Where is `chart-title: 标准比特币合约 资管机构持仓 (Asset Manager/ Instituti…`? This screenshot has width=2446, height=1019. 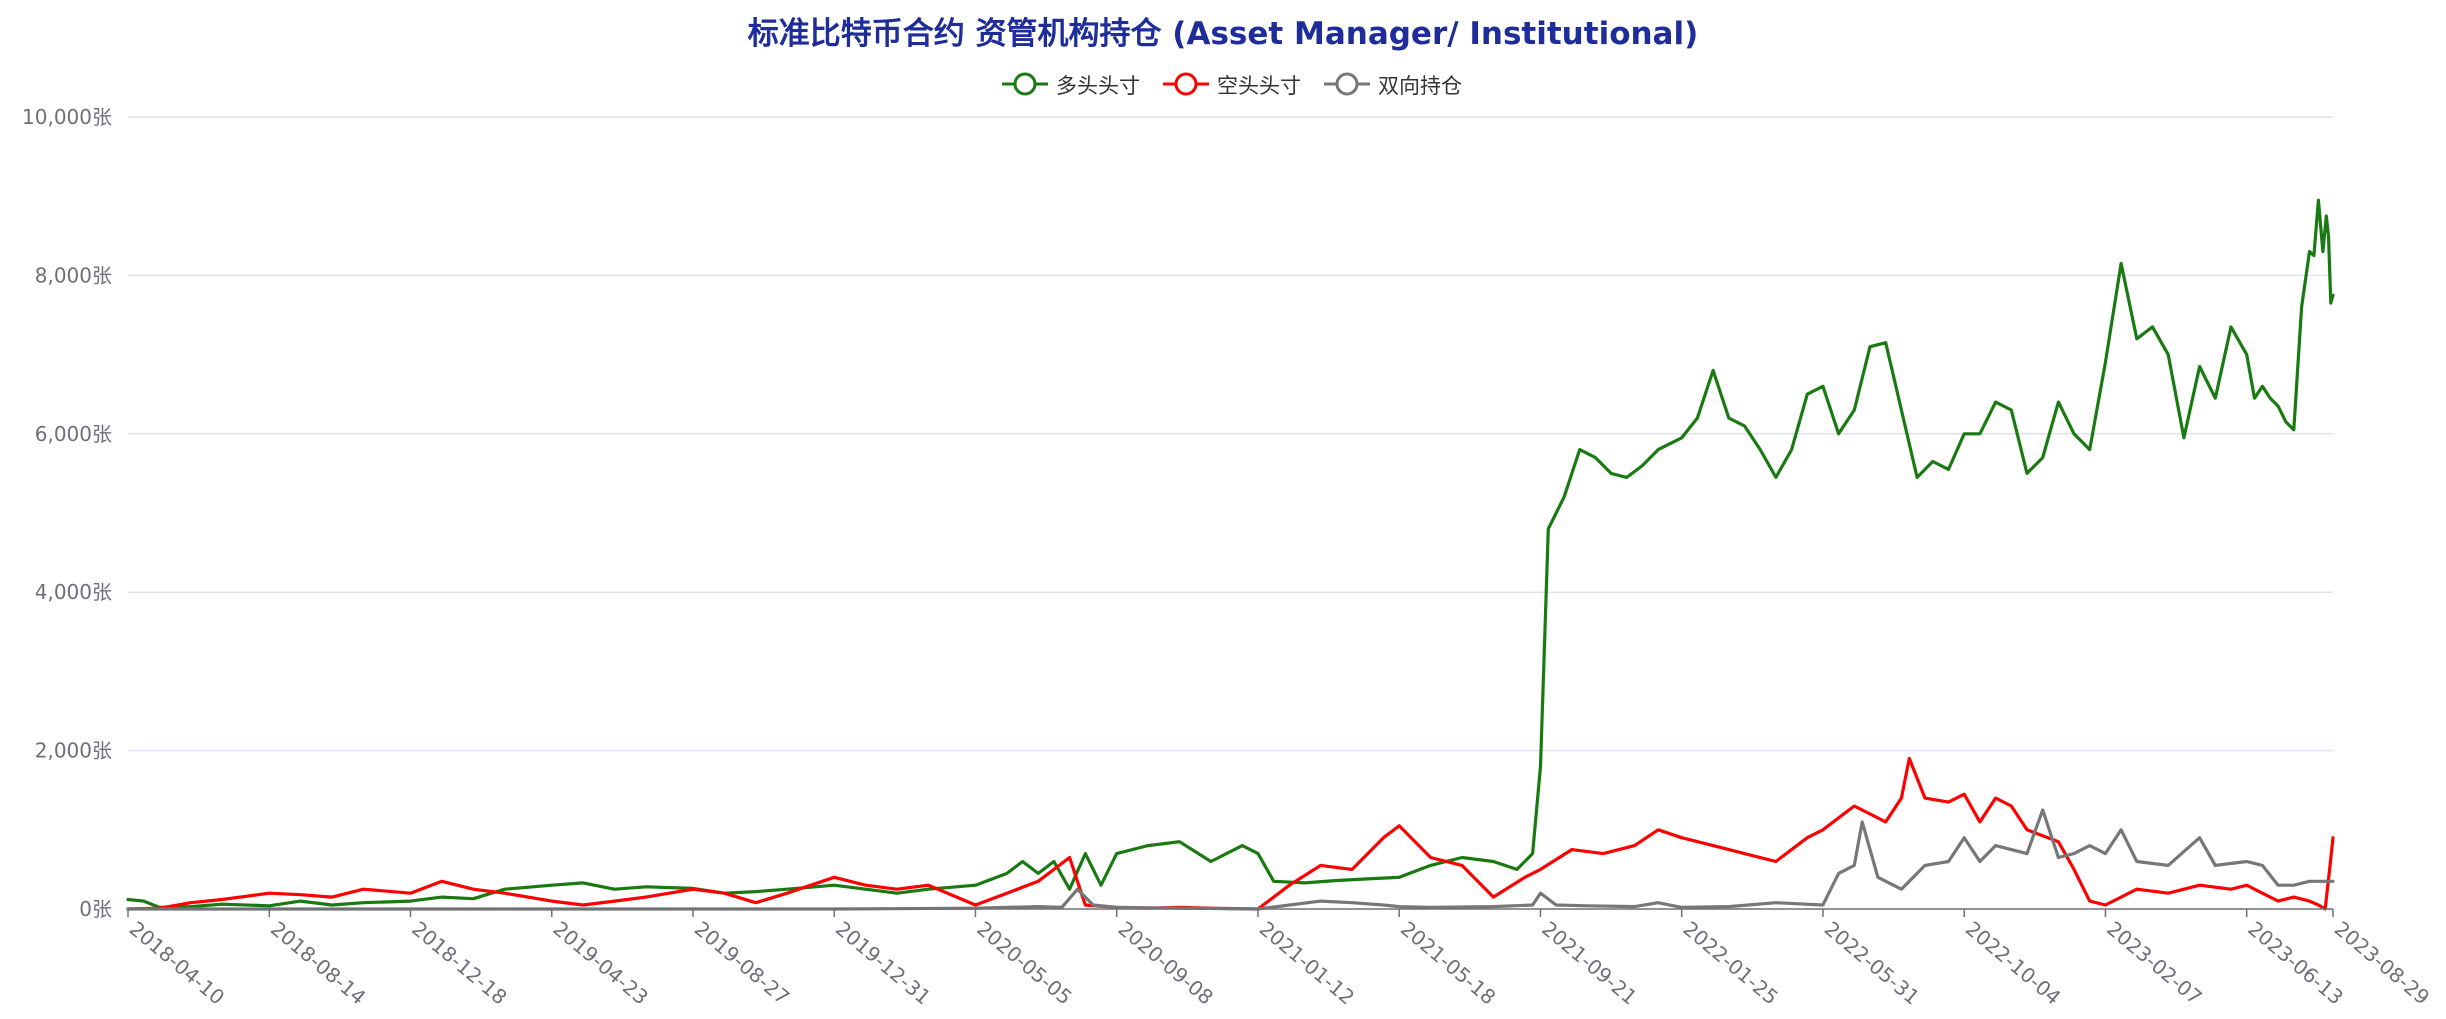
chart-title: 标准比特币合约 资管机构持仓 (Asset Manager/ Instituti… is located at coordinates (1223, 34).